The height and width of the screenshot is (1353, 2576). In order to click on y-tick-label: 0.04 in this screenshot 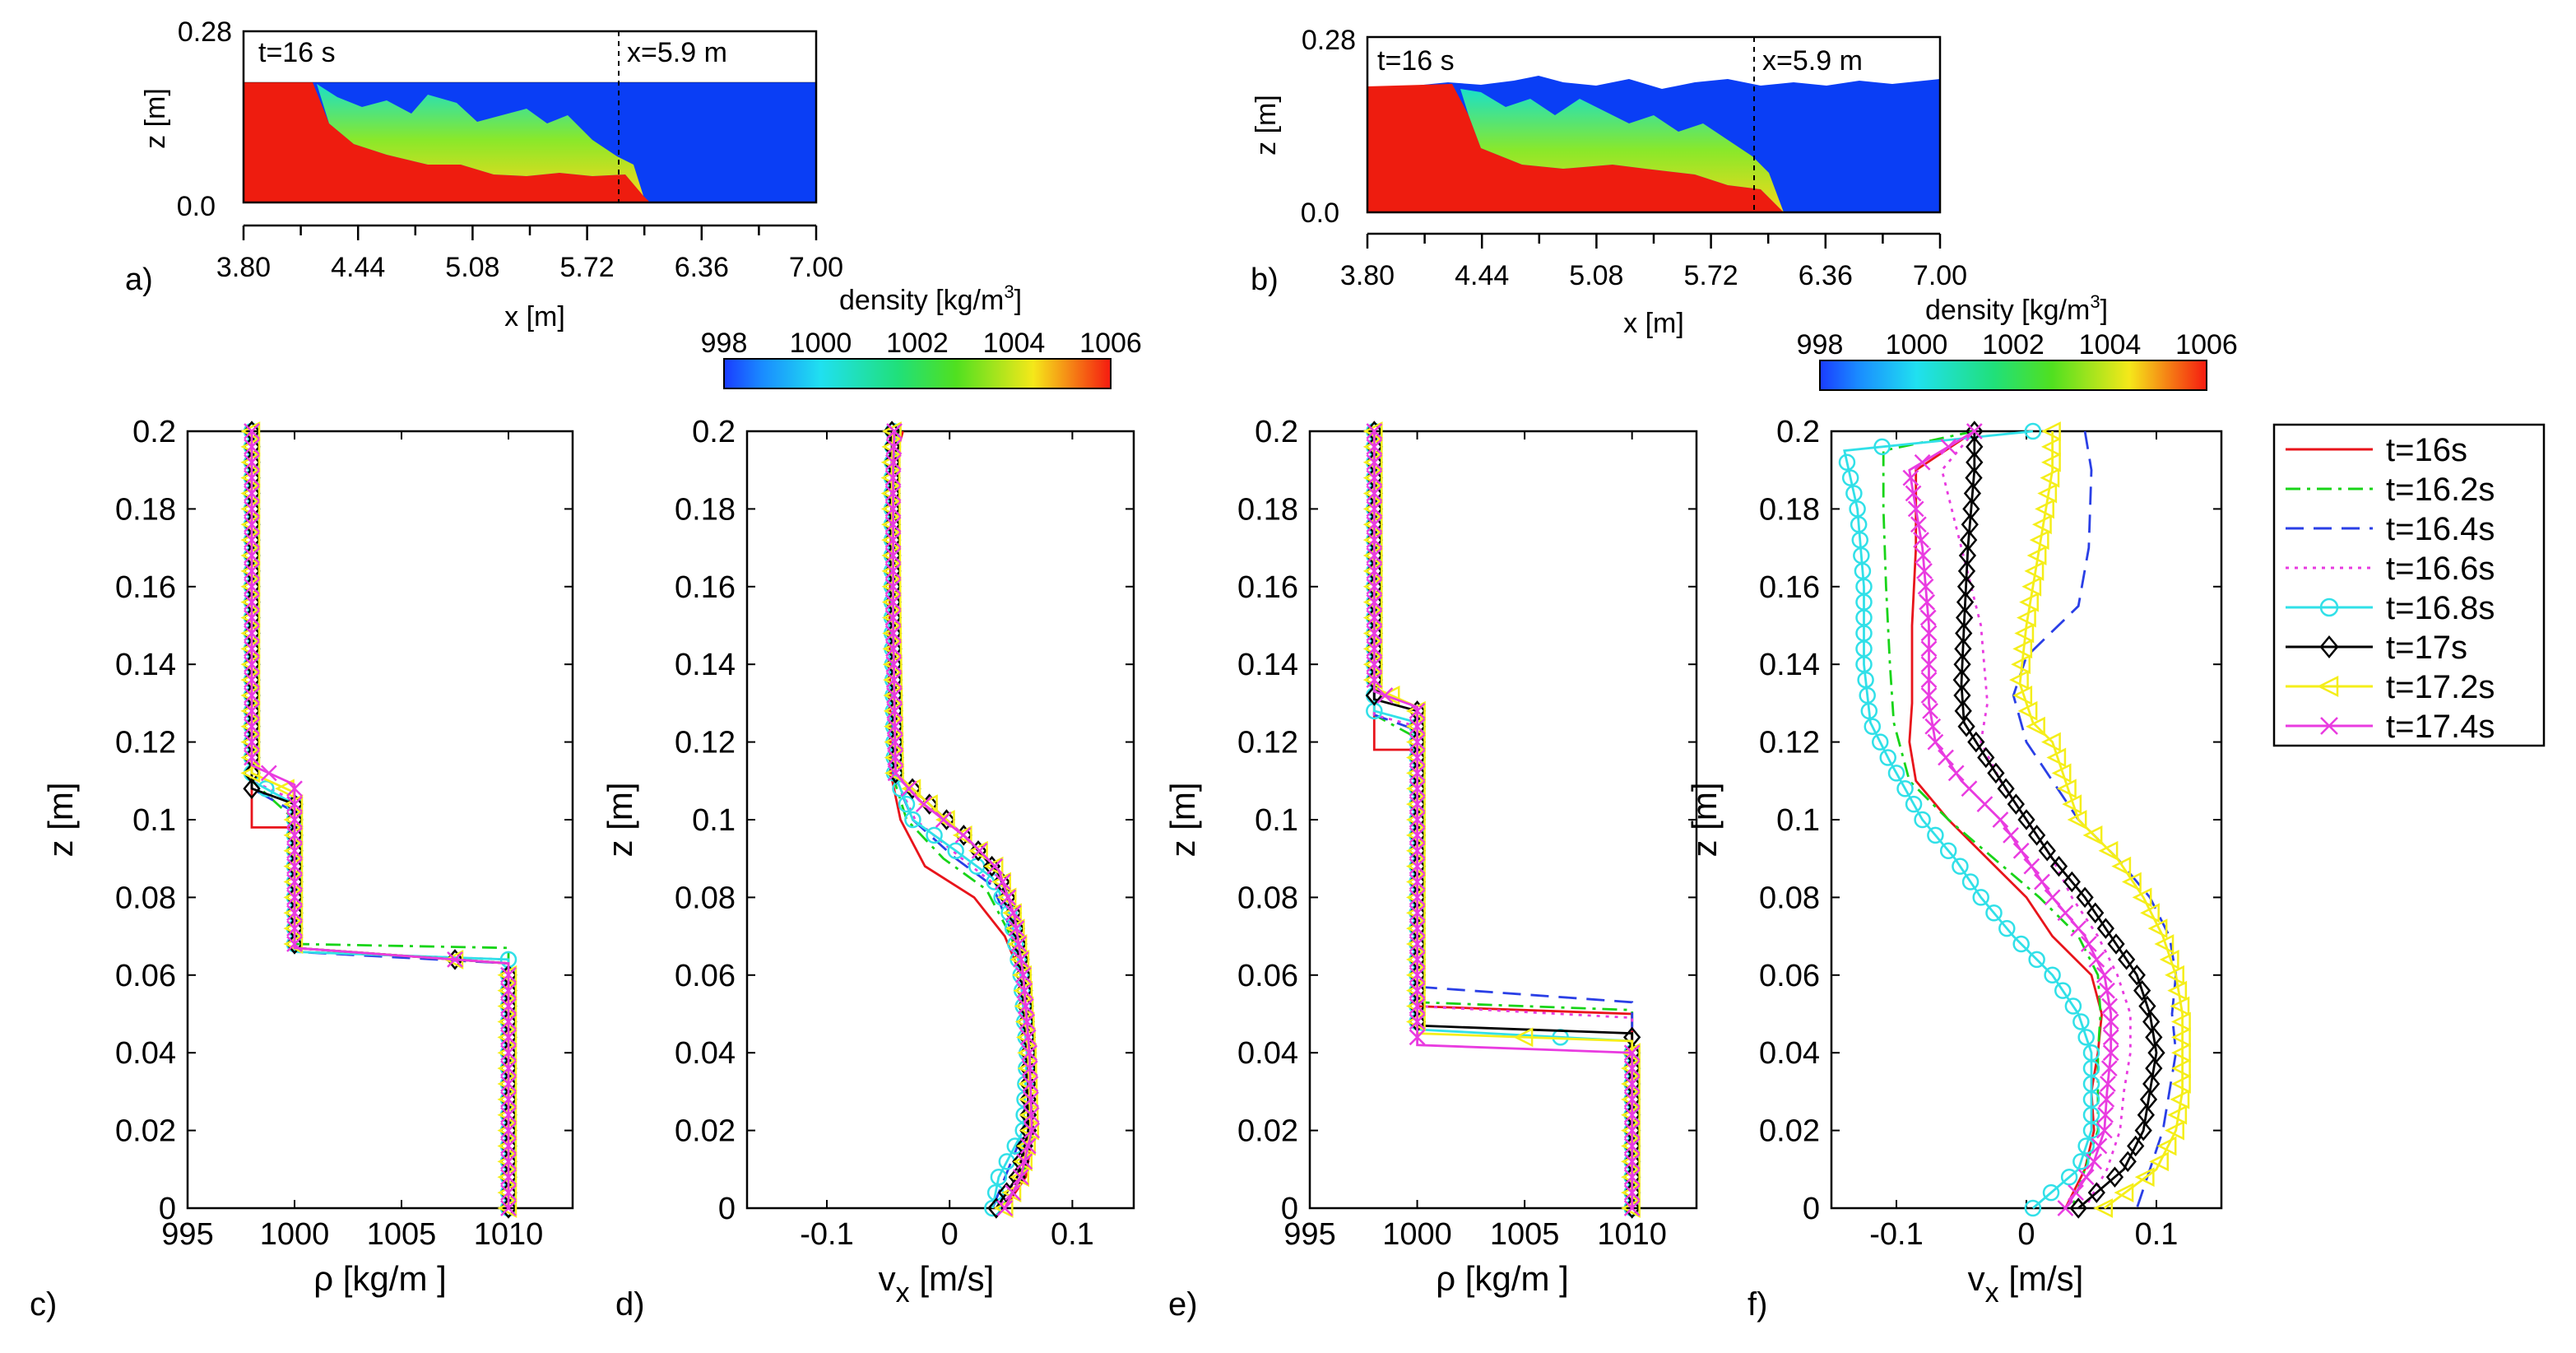, I will do `click(145, 1053)`.